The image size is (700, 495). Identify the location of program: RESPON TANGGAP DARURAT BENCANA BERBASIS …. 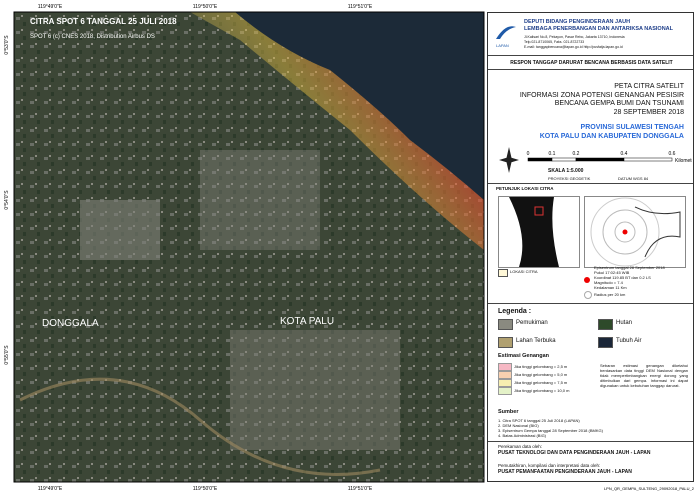
(591, 63).